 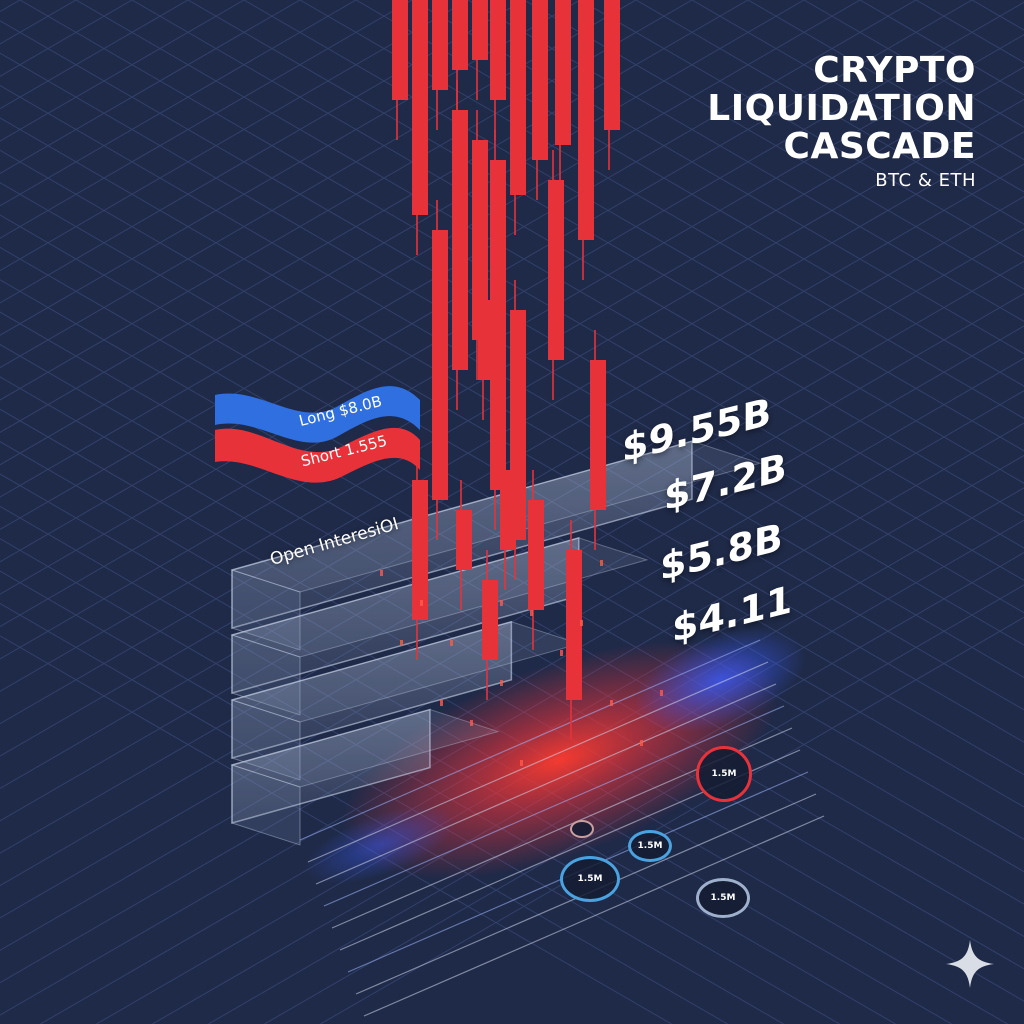 I want to click on open-interest-bar, so click(x=365, y=777).